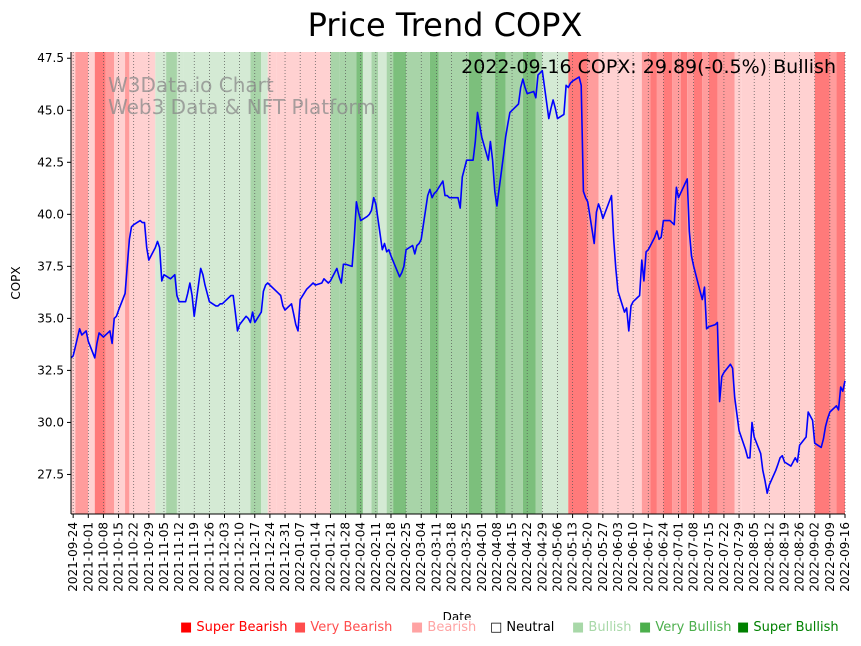  Describe the element at coordinates (633, 557) in the screenshot. I see `x-tick-label: 2022-06-10` at that location.